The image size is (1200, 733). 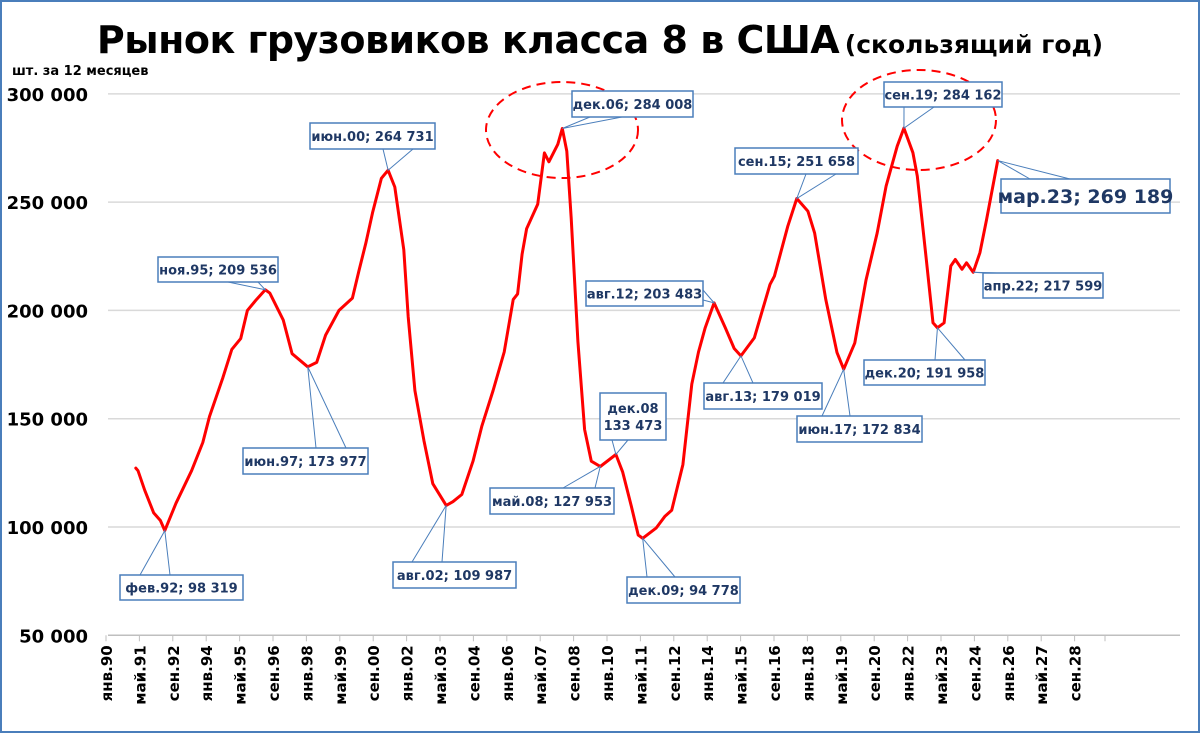 I want to click on annotation-label: дек.09; 94 778, so click(x=683, y=591).